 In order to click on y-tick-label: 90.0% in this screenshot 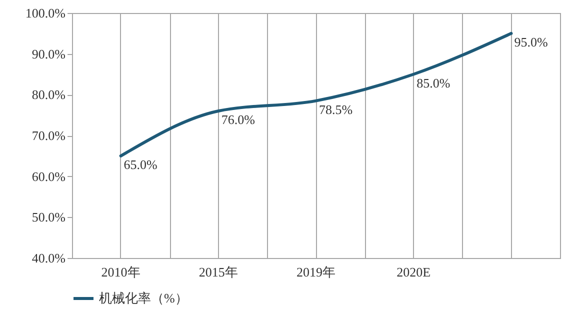, I will do `click(49, 54)`.